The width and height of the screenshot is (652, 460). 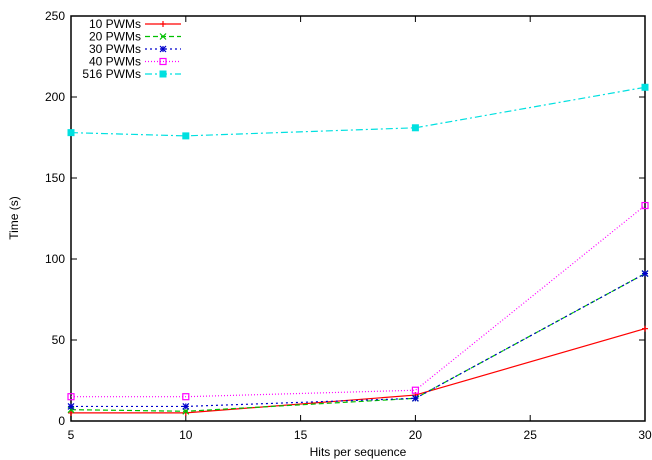 I want to click on x-tick-label: 30, so click(x=645, y=435).